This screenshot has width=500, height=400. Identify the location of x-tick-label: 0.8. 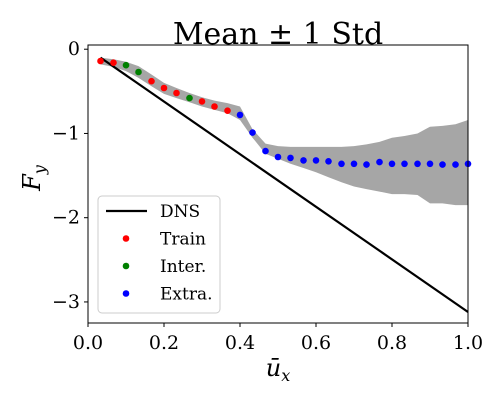
(392, 343).